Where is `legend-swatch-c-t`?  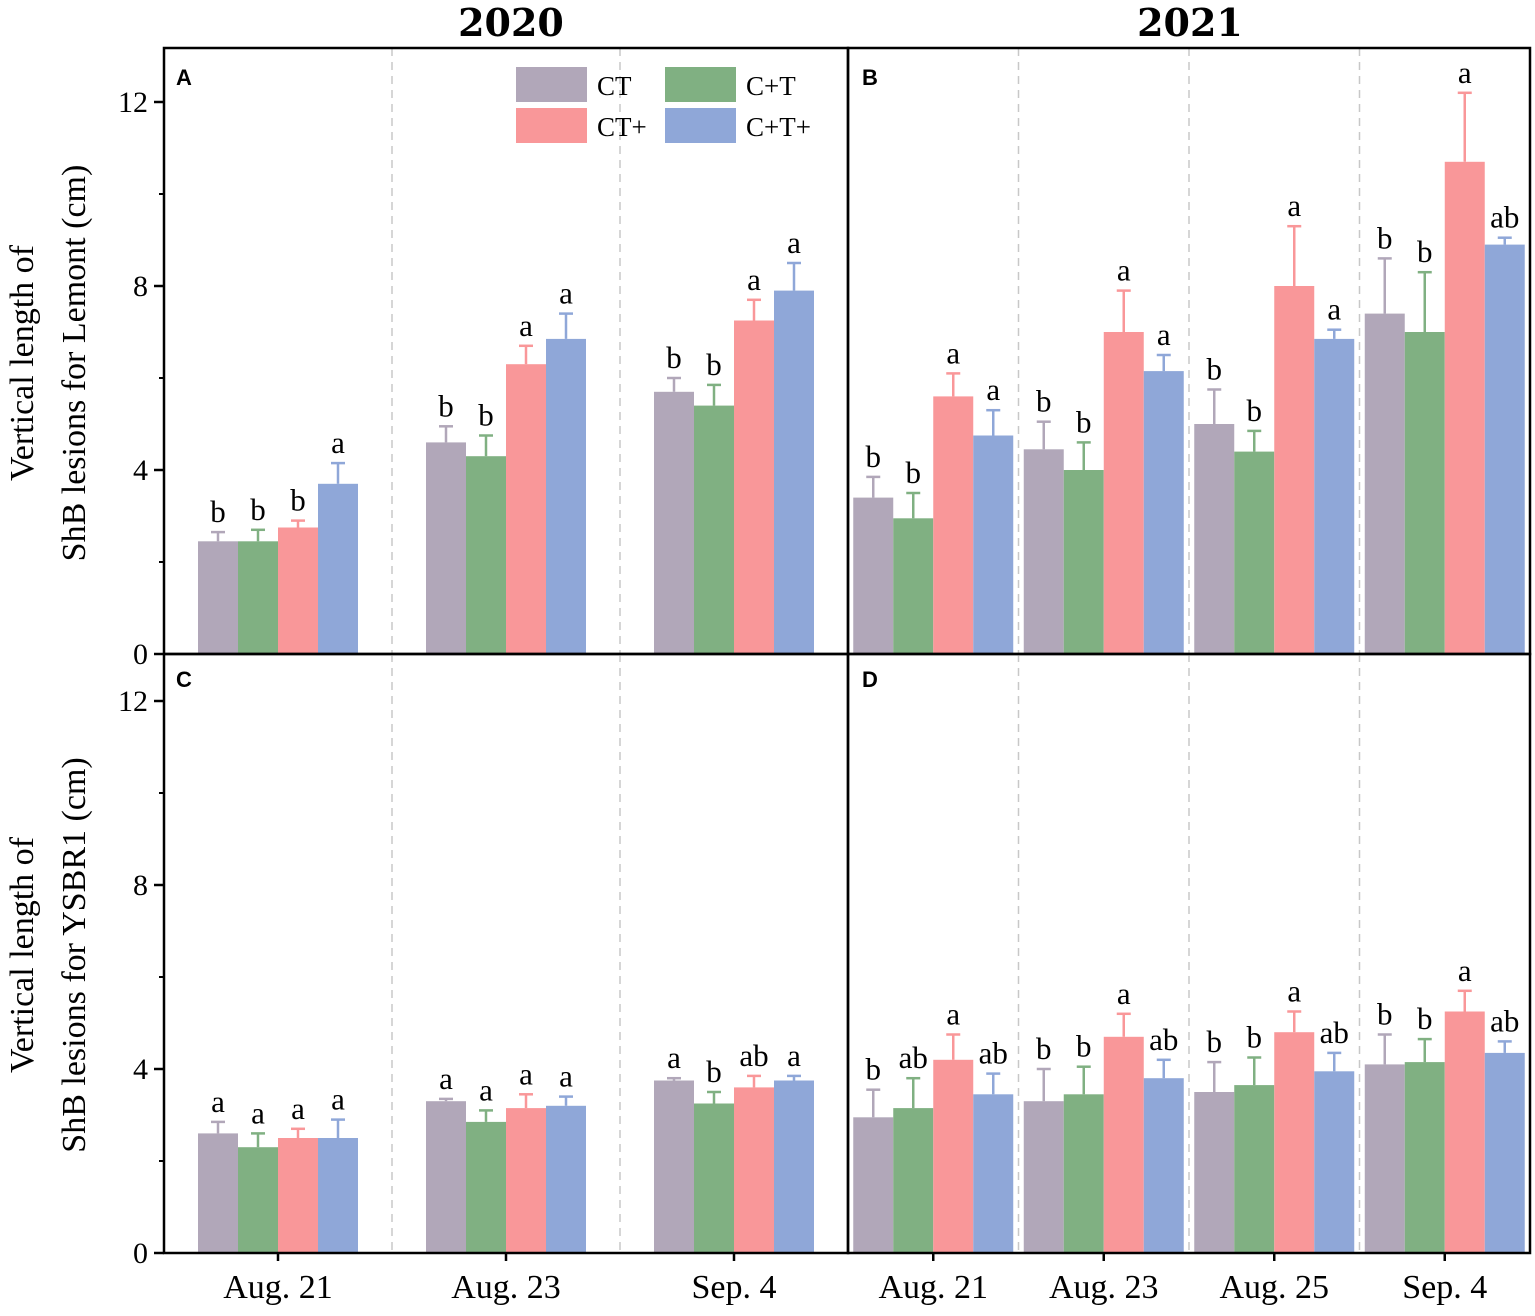 legend-swatch-c-t is located at coordinates (700, 84).